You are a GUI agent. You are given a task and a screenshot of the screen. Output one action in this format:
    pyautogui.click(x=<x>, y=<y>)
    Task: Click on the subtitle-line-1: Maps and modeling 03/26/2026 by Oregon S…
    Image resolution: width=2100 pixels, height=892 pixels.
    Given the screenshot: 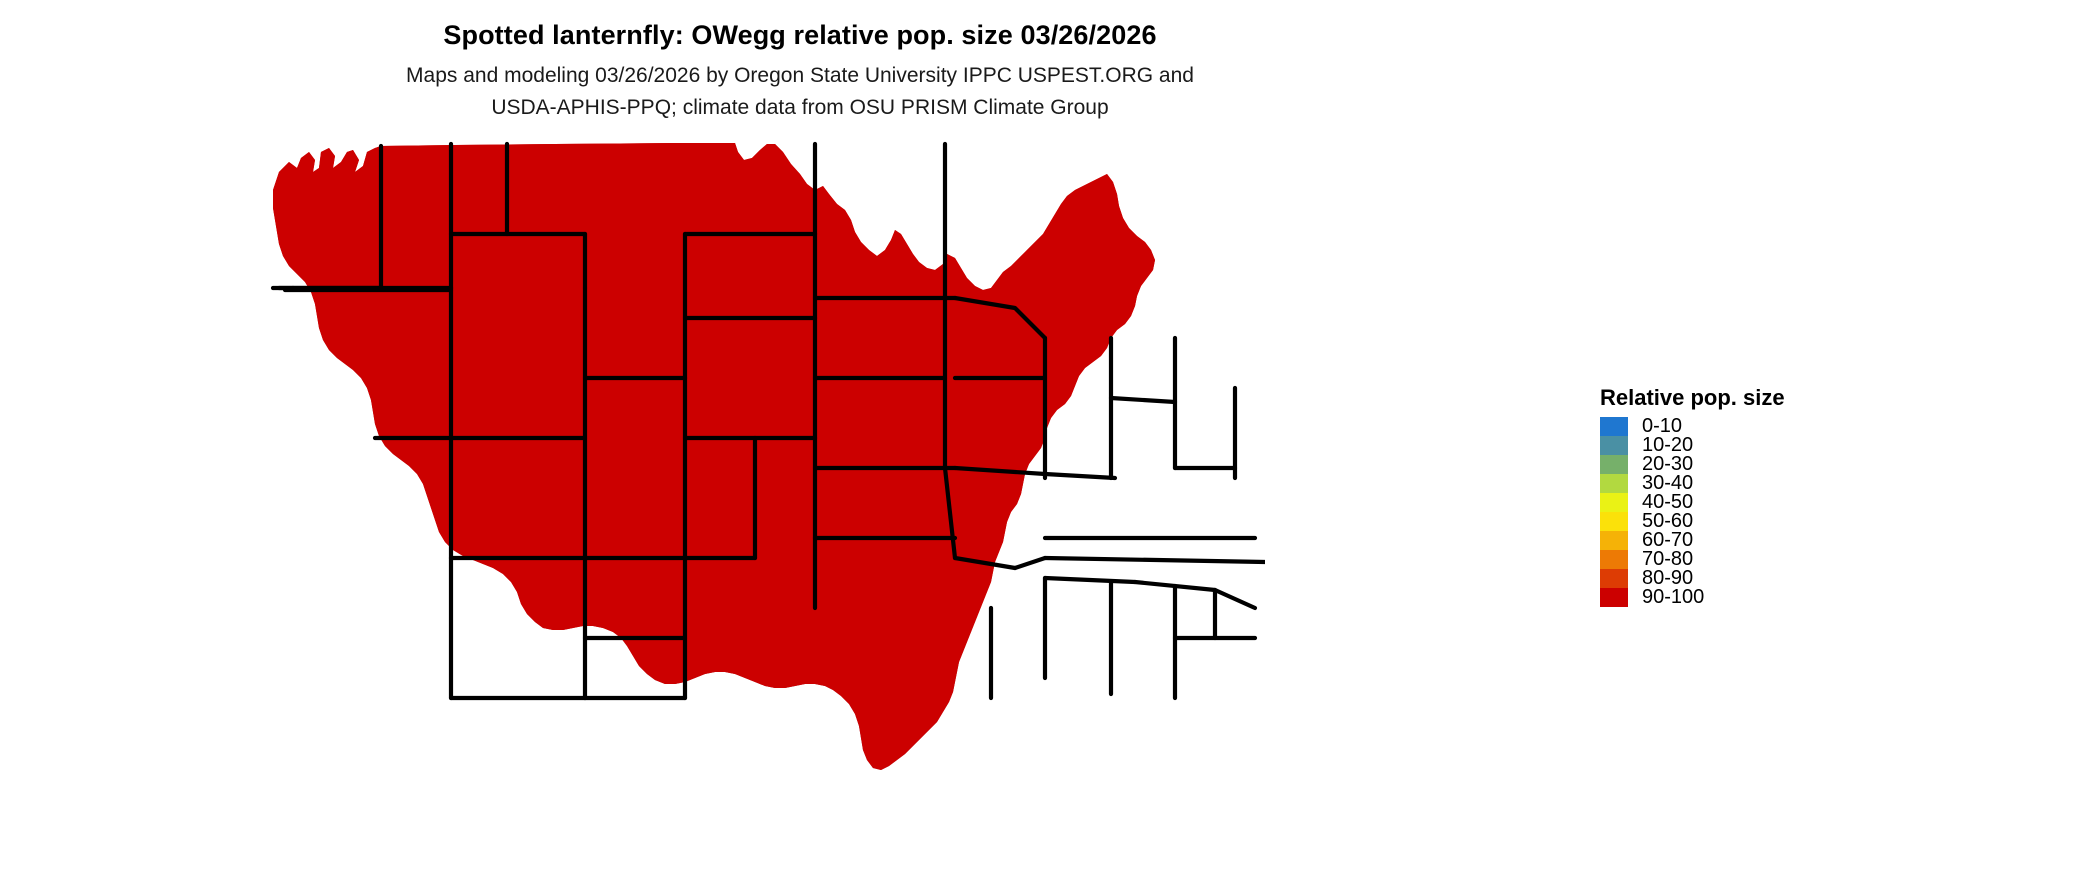 What is the action you would take?
    pyautogui.click(x=800, y=75)
    